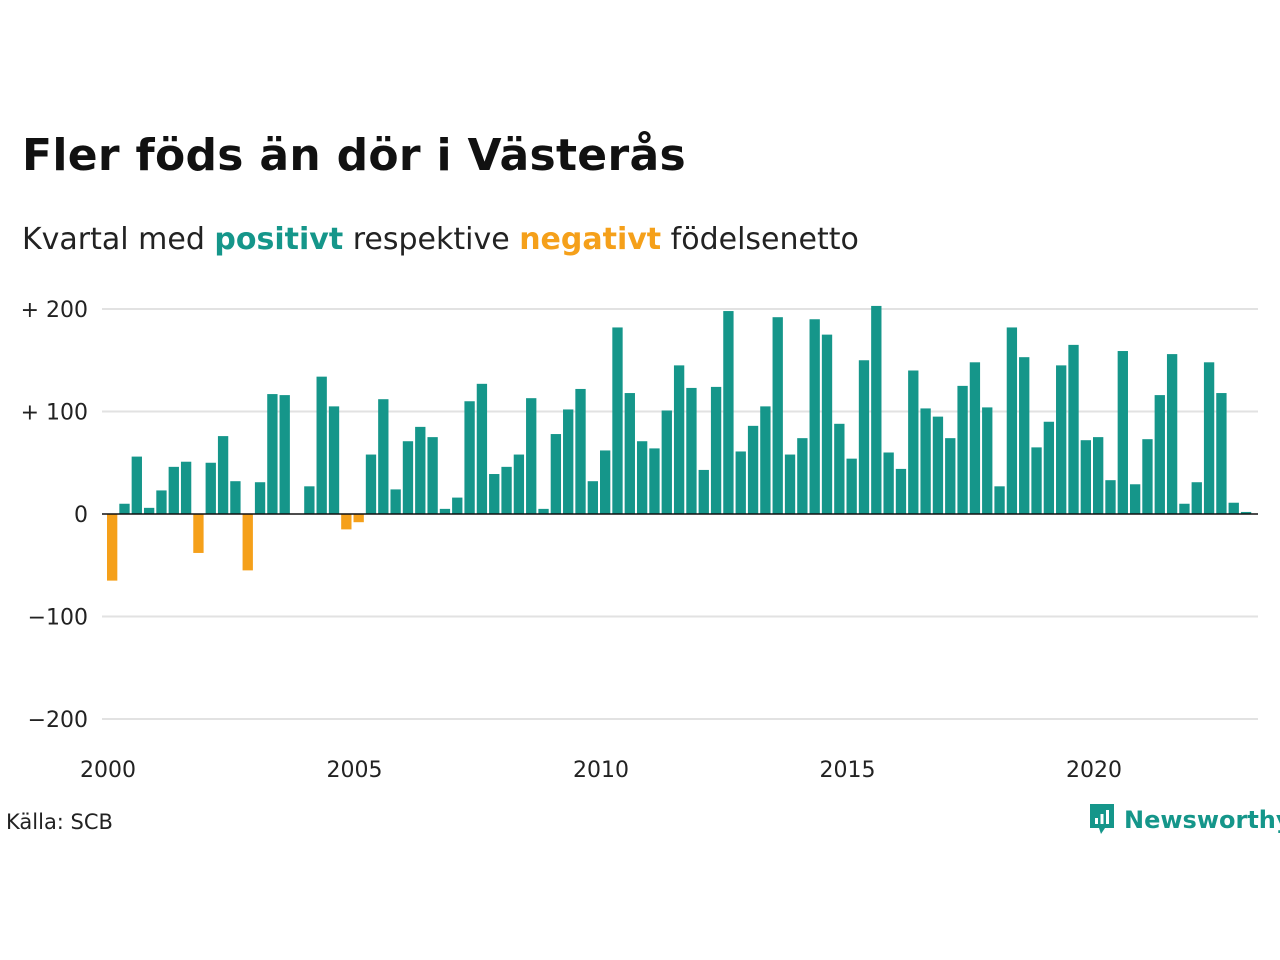 The width and height of the screenshot is (1280, 960). What do you see at coordinates (1135, 499) in the screenshot?
I see `bar-2020-Q4` at bounding box center [1135, 499].